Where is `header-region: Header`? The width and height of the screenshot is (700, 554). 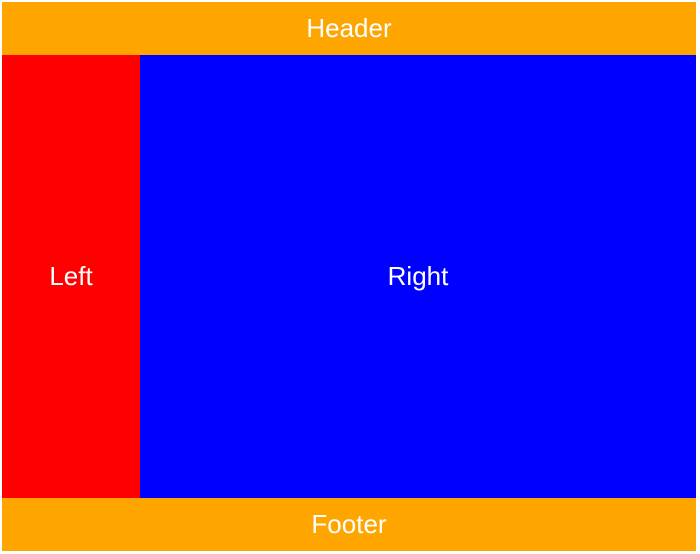 header-region: Header is located at coordinates (349, 28).